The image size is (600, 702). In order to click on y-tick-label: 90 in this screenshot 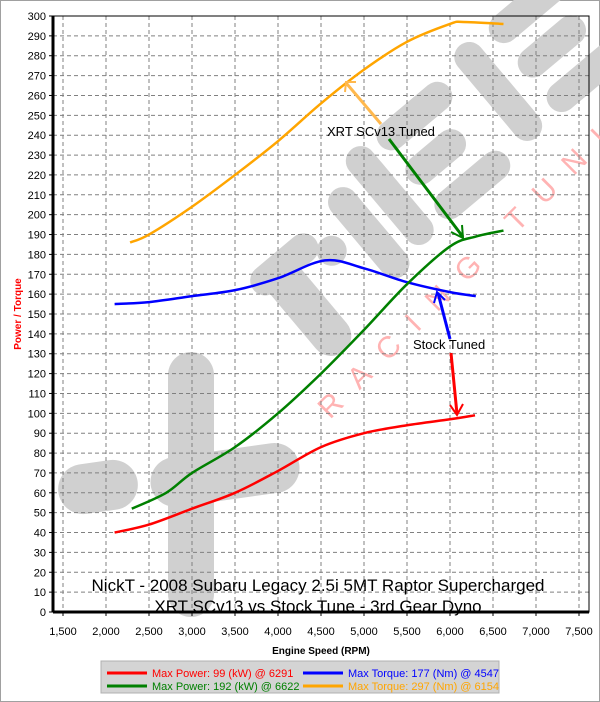, I will do `click(40, 434)`.